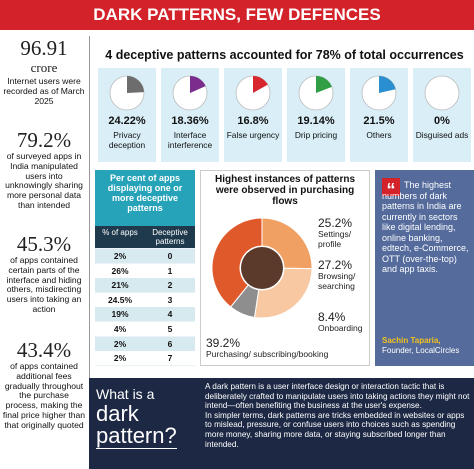  What do you see at coordinates (411, 340) in the screenshot?
I see `quote-author: Sachin Taparia,` at bounding box center [411, 340].